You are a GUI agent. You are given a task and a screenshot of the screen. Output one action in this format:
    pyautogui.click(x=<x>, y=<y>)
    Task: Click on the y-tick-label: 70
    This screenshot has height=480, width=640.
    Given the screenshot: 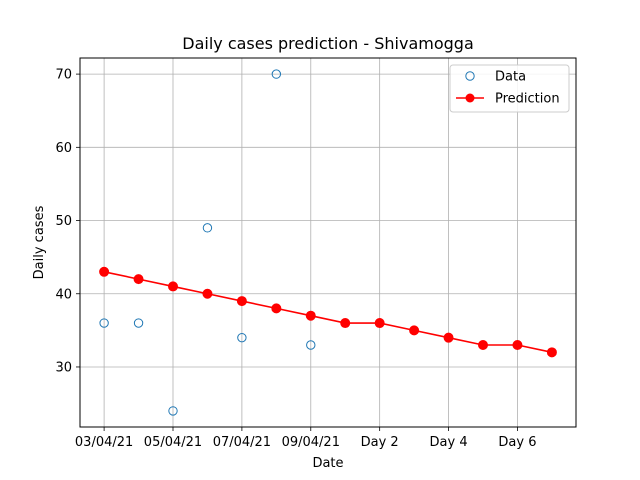 What is the action you would take?
    pyautogui.click(x=63, y=75)
    